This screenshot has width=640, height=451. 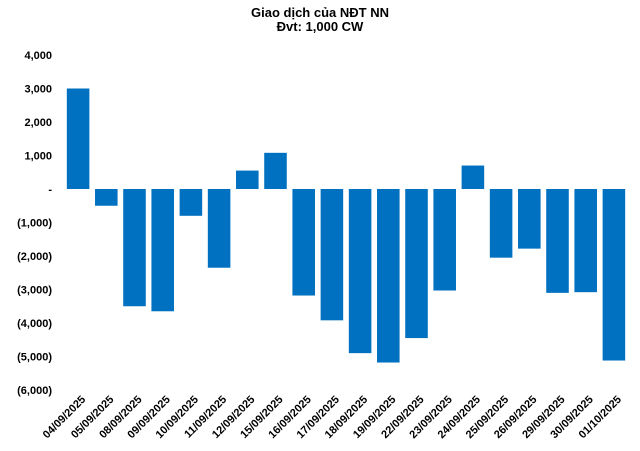 I want to click on y-tick-label: -, so click(x=50, y=190).